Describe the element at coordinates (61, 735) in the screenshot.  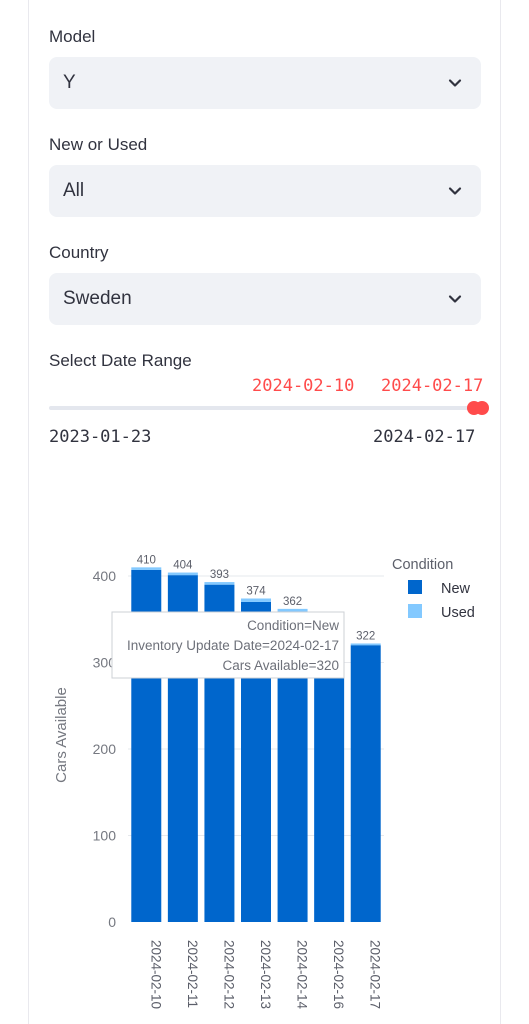
I see `y-axis-title: Cars Available` at that location.